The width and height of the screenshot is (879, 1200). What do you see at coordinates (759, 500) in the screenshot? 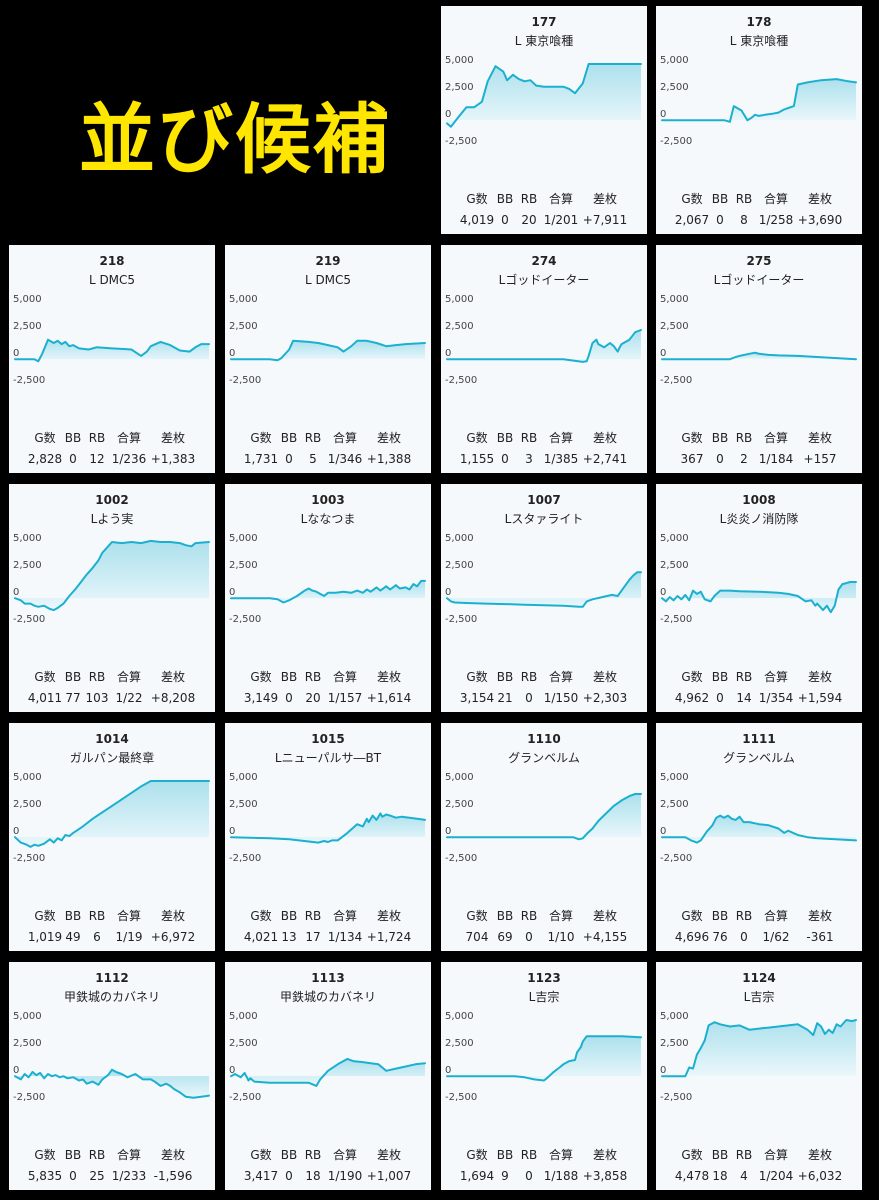
I see `machine-number: 1008` at bounding box center [759, 500].